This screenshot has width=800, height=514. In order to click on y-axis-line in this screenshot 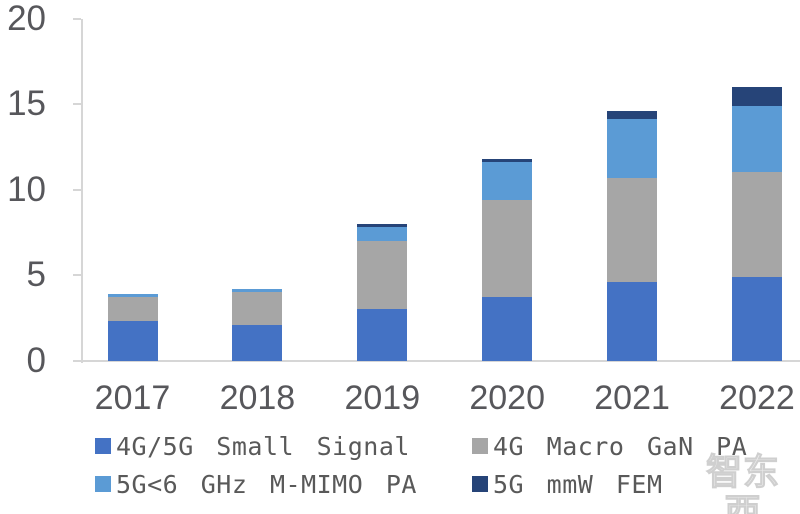, I will do `click(82, 190)`.